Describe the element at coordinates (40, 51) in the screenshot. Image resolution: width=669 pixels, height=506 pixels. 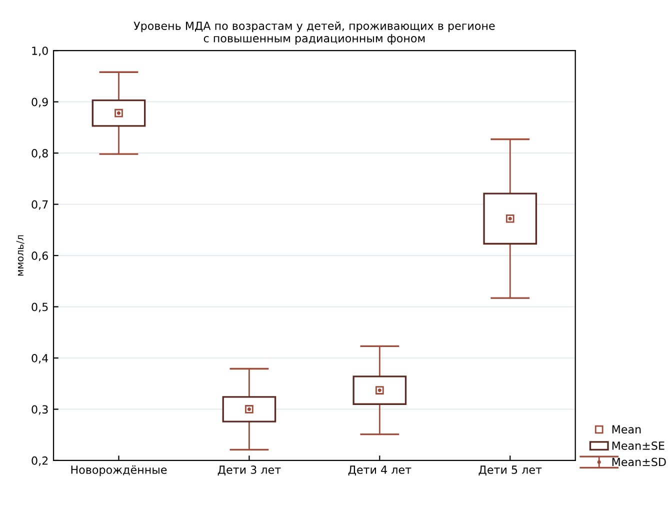
I see `y-tick-label: 1,0` at that location.